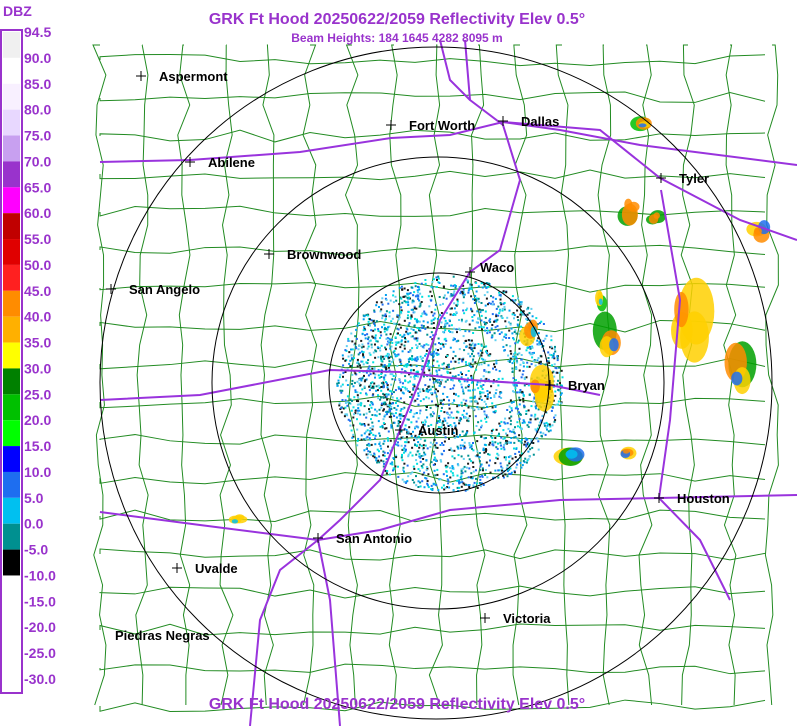 This screenshot has width=797, height=726. I want to click on legend-label: -20.0, so click(40, 627).